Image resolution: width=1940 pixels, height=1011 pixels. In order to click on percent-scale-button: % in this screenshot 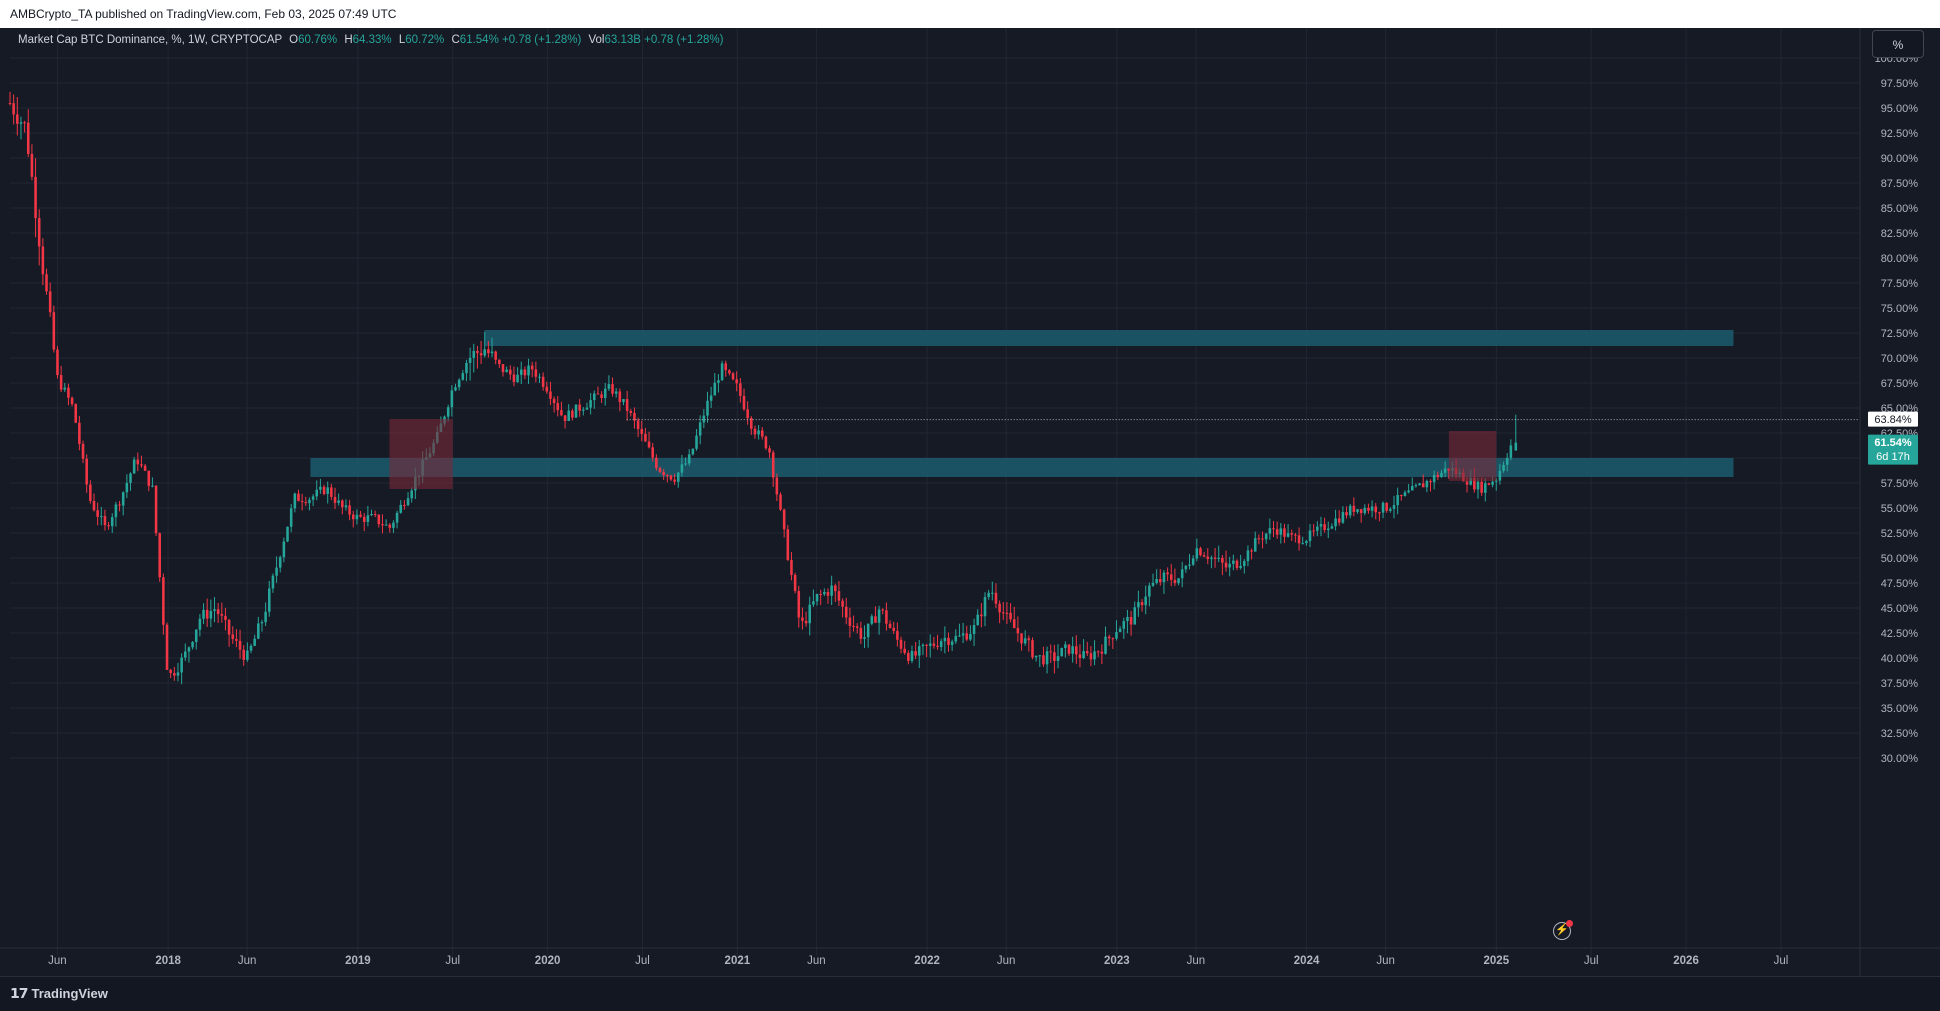, I will do `click(1898, 44)`.